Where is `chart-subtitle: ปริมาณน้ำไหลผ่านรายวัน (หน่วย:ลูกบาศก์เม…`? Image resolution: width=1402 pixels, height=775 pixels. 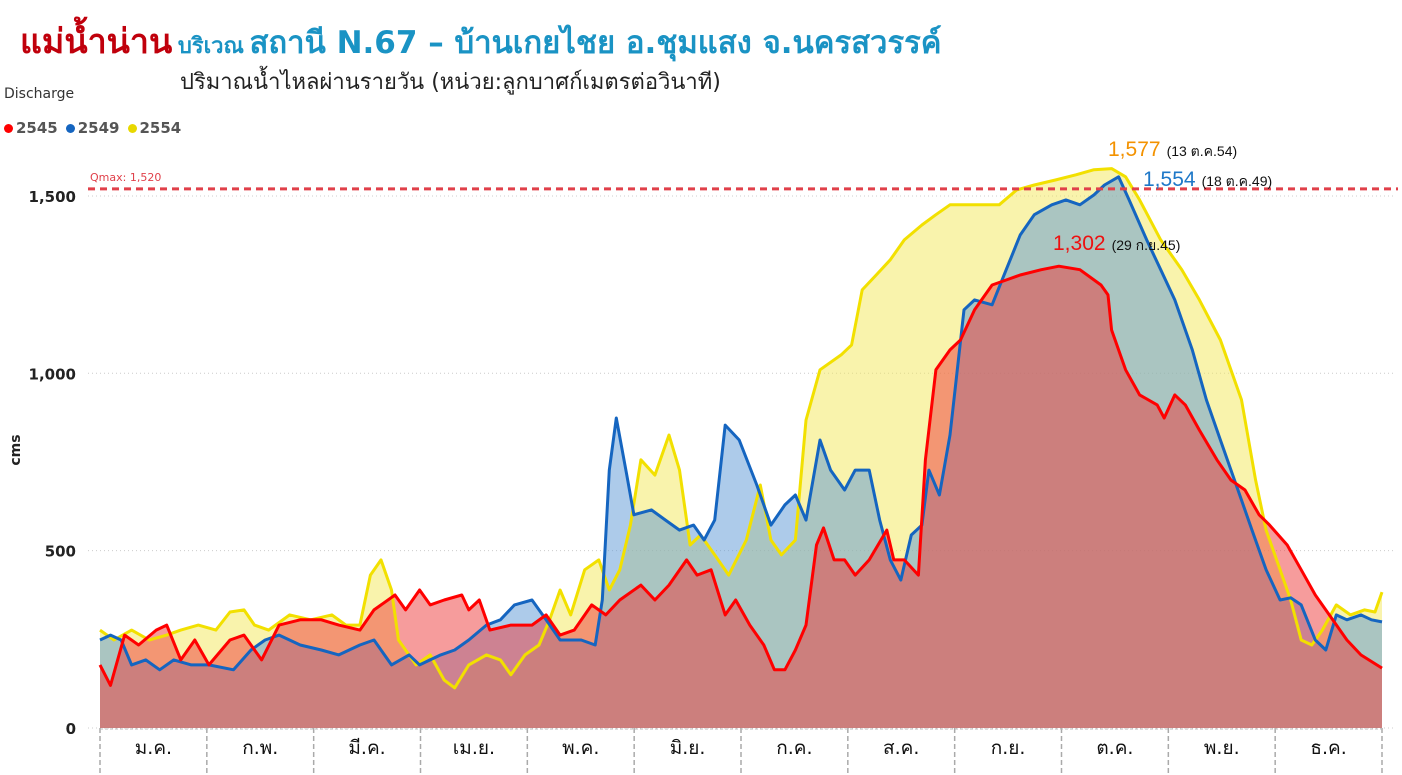 chart-subtitle: ปริมาณน้ำไหลผ่านรายวัน (หน่วย:ลูกบาศก์เม… is located at coordinates (450, 82).